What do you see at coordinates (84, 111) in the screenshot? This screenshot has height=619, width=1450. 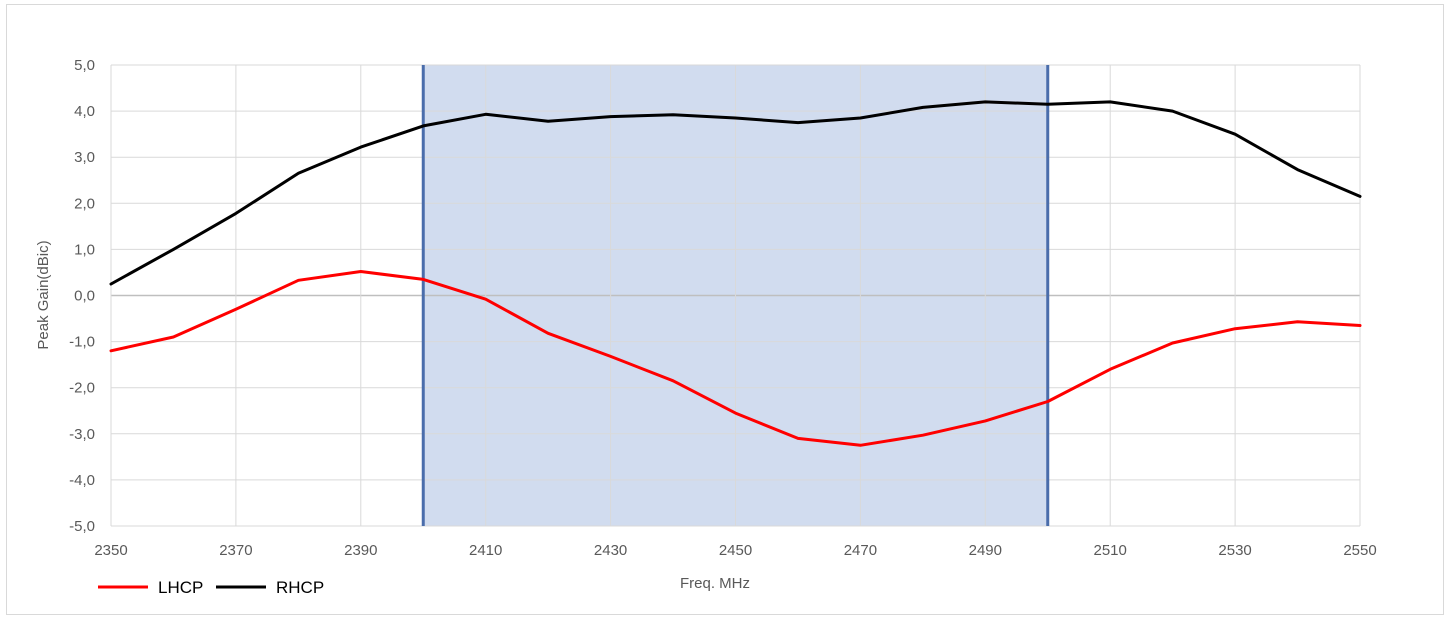 I see `y-tick-label: 4,0` at bounding box center [84, 111].